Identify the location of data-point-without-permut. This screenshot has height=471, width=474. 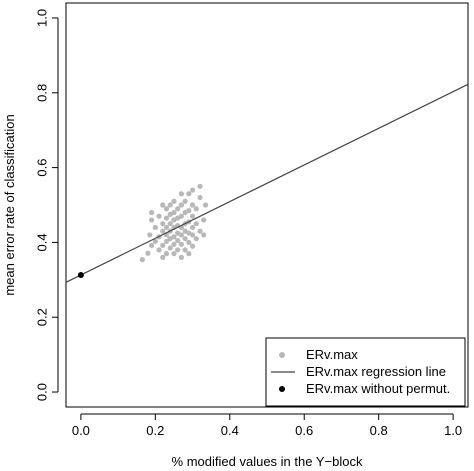
(80, 274).